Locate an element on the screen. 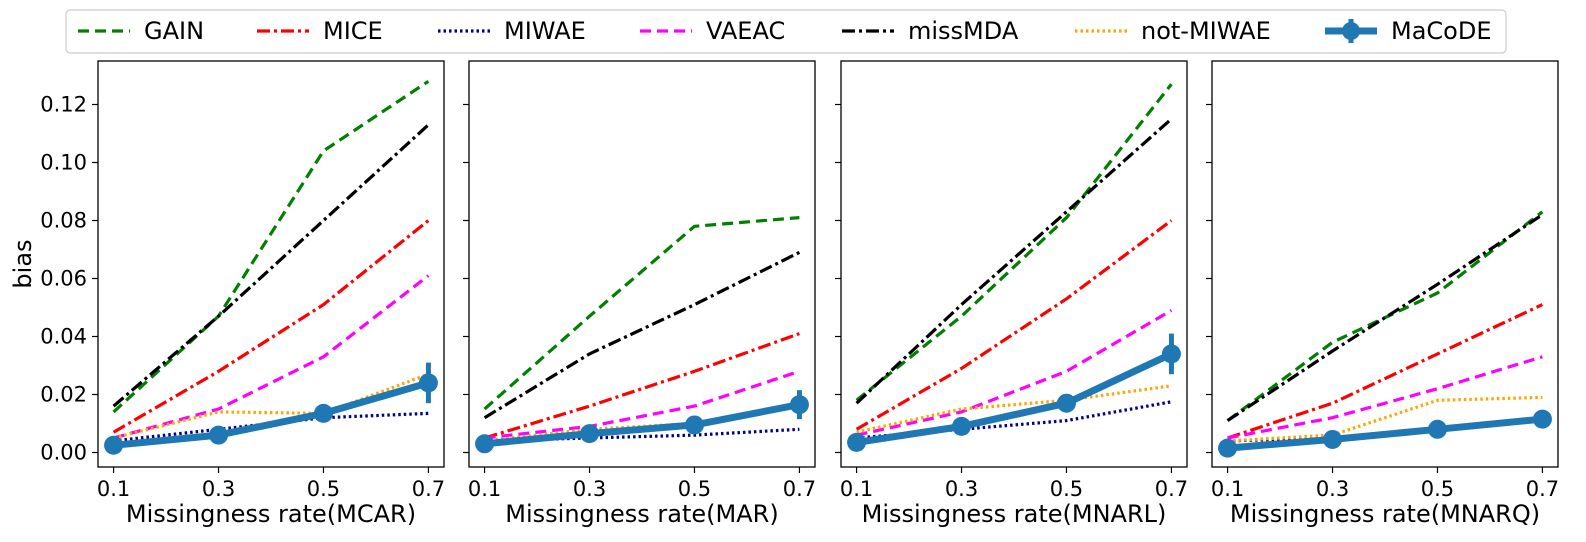 This screenshot has width=1586, height=542. y-tick-label: 0.00 is located at coordinates (63, 453).